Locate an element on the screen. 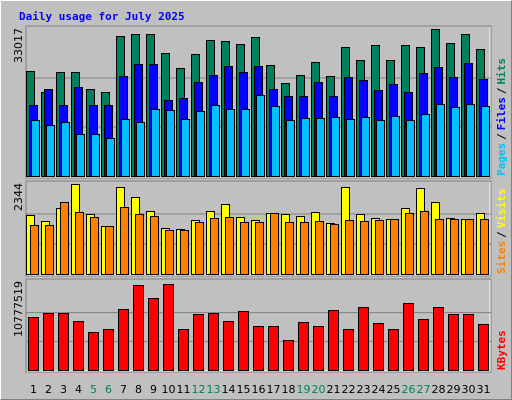 Image resolution: width=512 pixels, height=400 pixels. x-tick-label: 6 is located at coordinates (108, 389).